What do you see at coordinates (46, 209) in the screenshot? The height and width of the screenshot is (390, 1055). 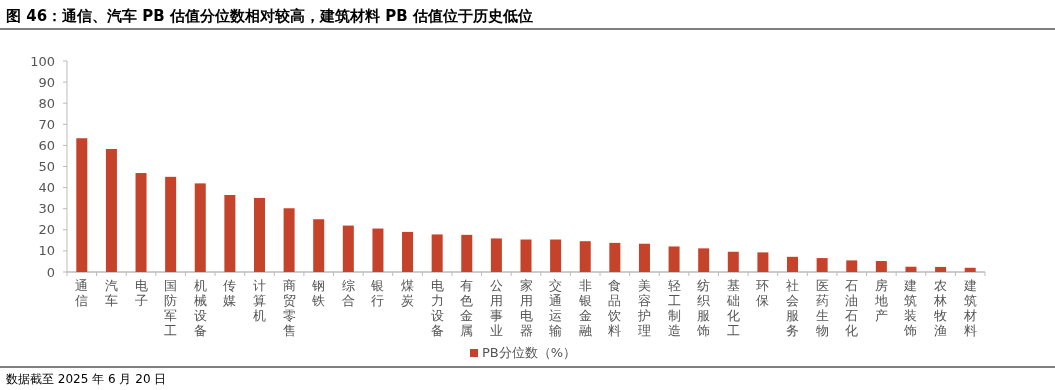 I see `y-tick-label: 30` at bounding box center [46, 209].